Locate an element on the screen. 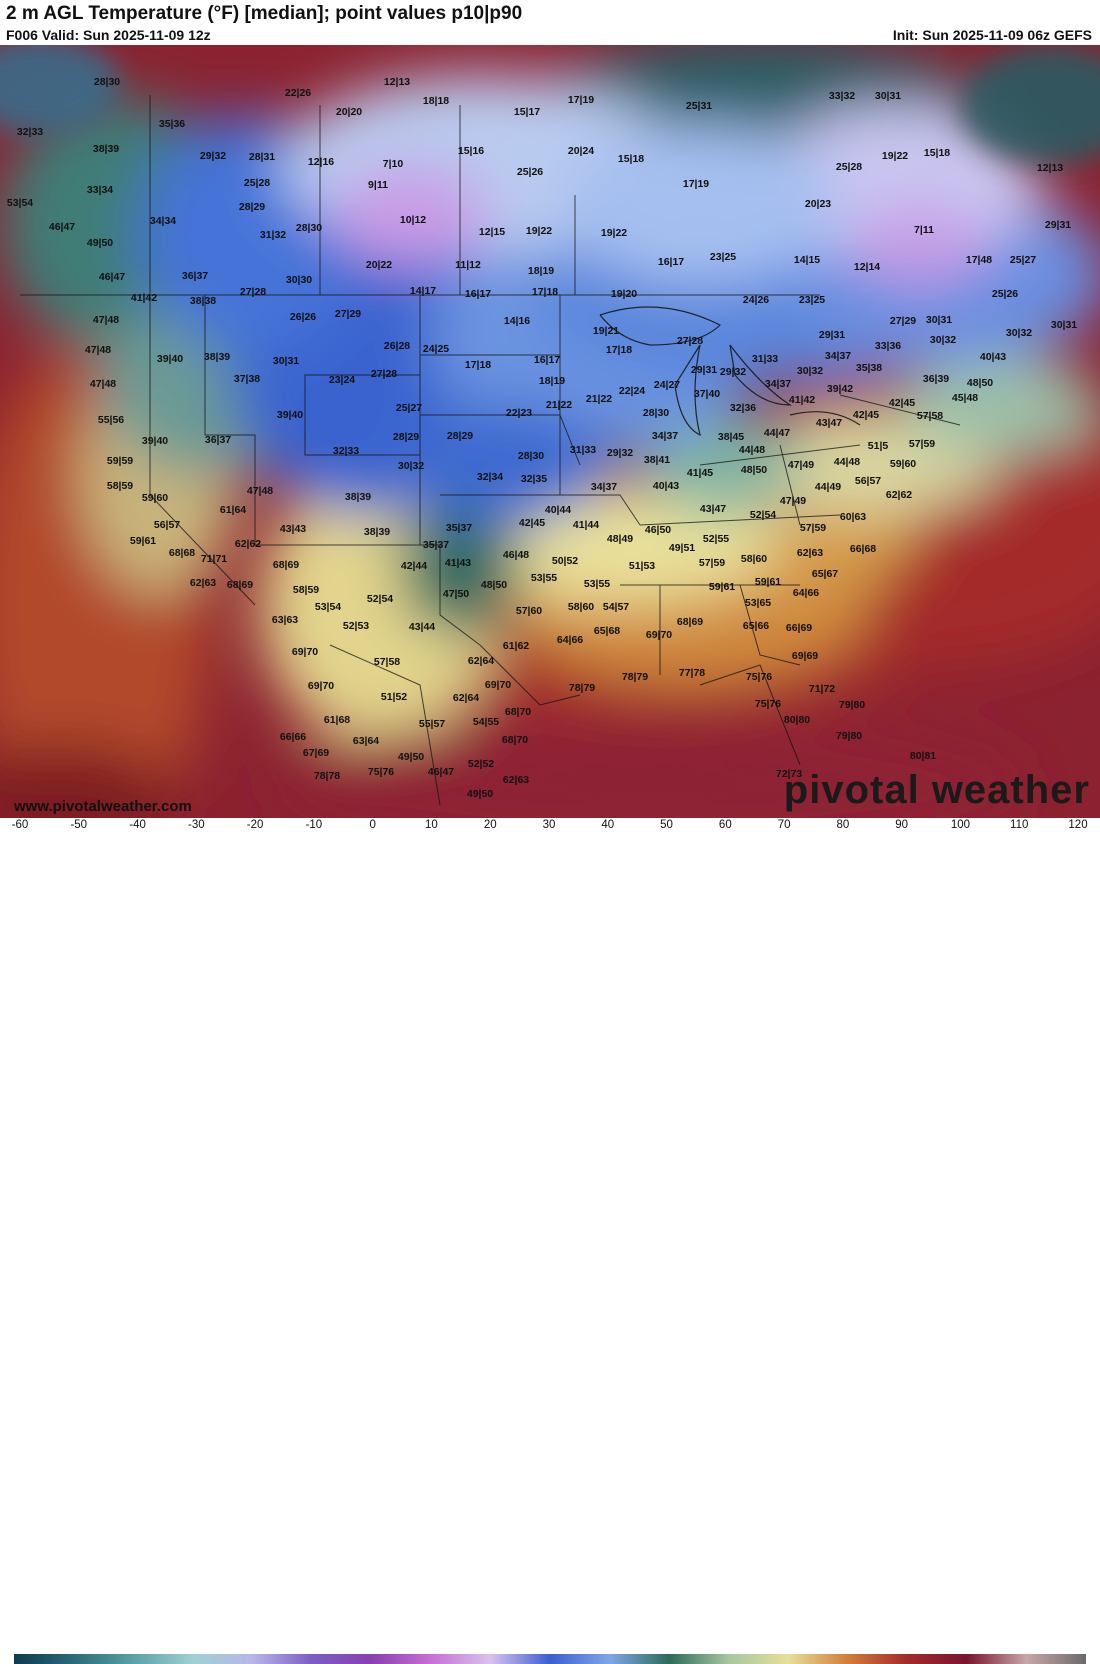  point-value: 63|64 is located at coordinates (366, 740).